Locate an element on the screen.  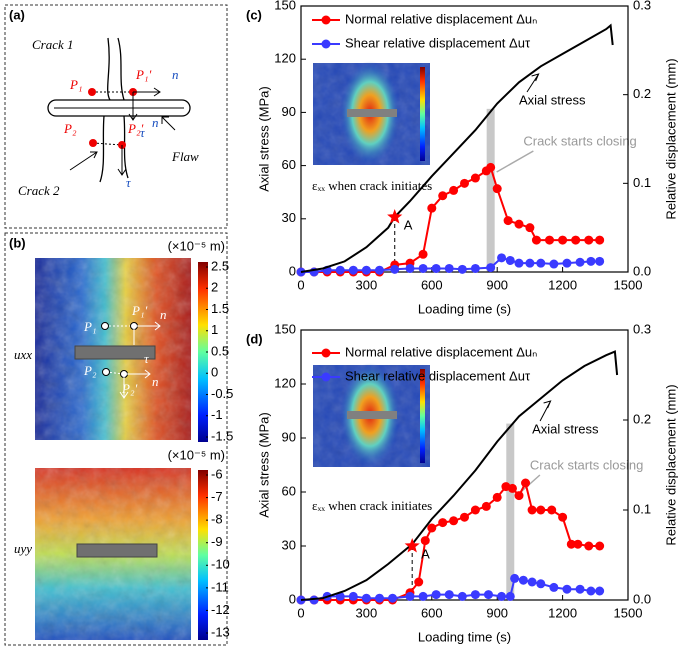
marker-label: A is located at coordinates (425, 553).